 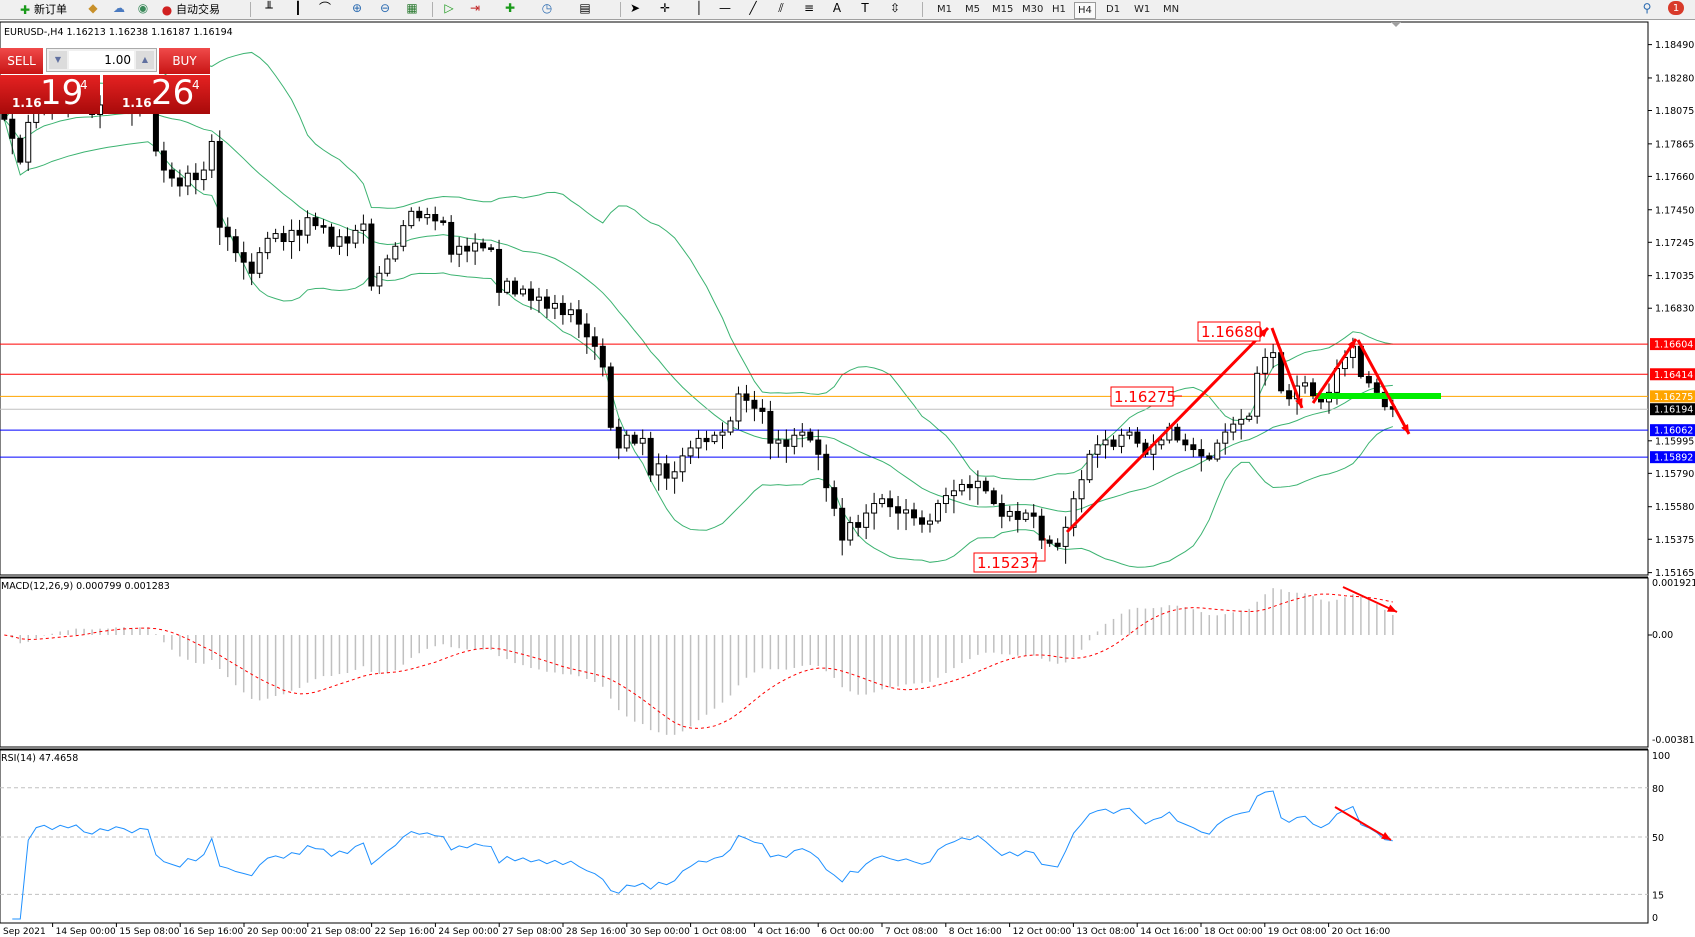 What do you see at coordinates (1113, 9) in the screenshot?
I see `timeframe-d1: D1` at bounding box center [1113, 9].